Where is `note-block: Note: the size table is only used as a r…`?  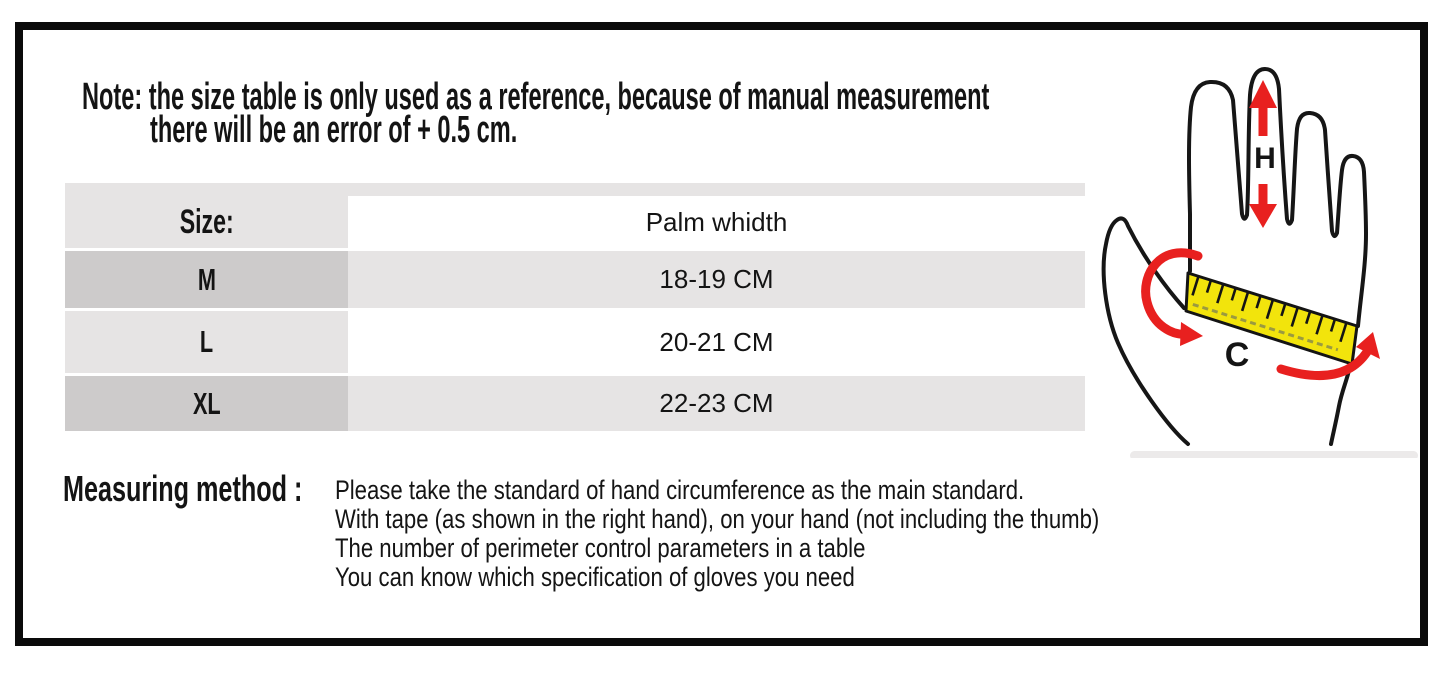
note-block: Note: the size table is only used as a r… is located at coordinates (763, 113).